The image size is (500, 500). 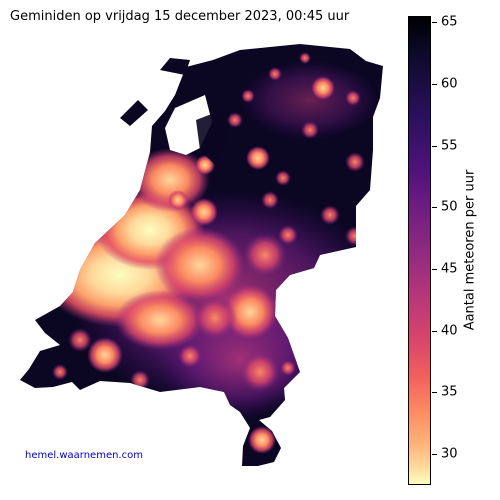 What do you see at coordinates (470, 250) in the screenshot?
I see `colorbar-label: Aantal meteoren per uur` at bounding box center [470, 250].